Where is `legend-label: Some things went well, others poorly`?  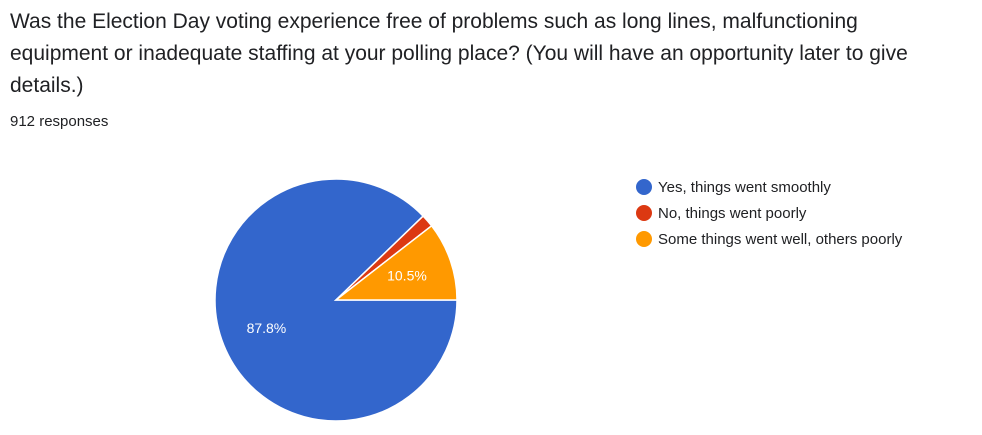 legend-label: Some things went well, others poorly is located at coordinates (780, 239).